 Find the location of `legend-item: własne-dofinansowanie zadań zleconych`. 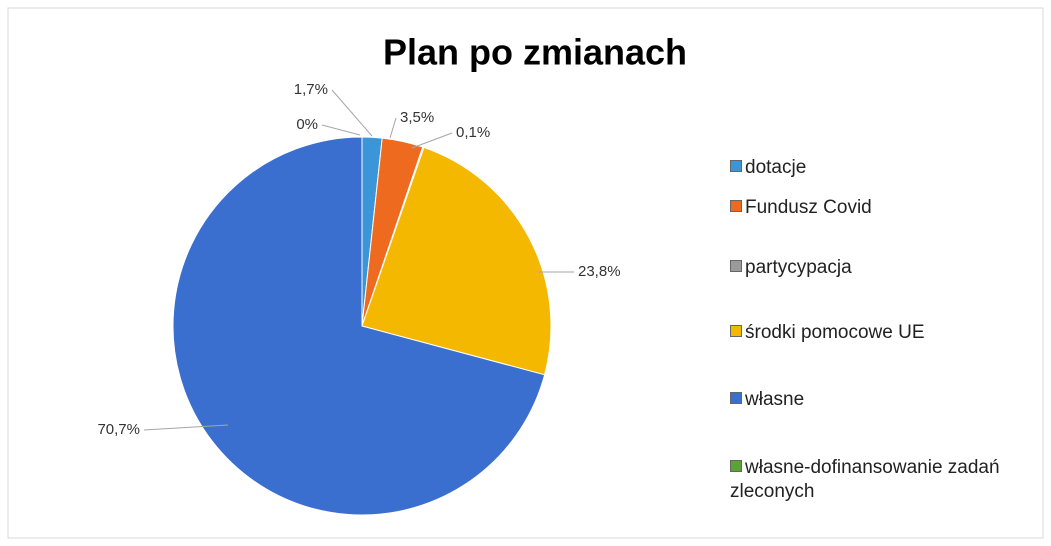

legend-item: własne-dofinansowanie zadań zleconych is located at coordinates (880, 480).